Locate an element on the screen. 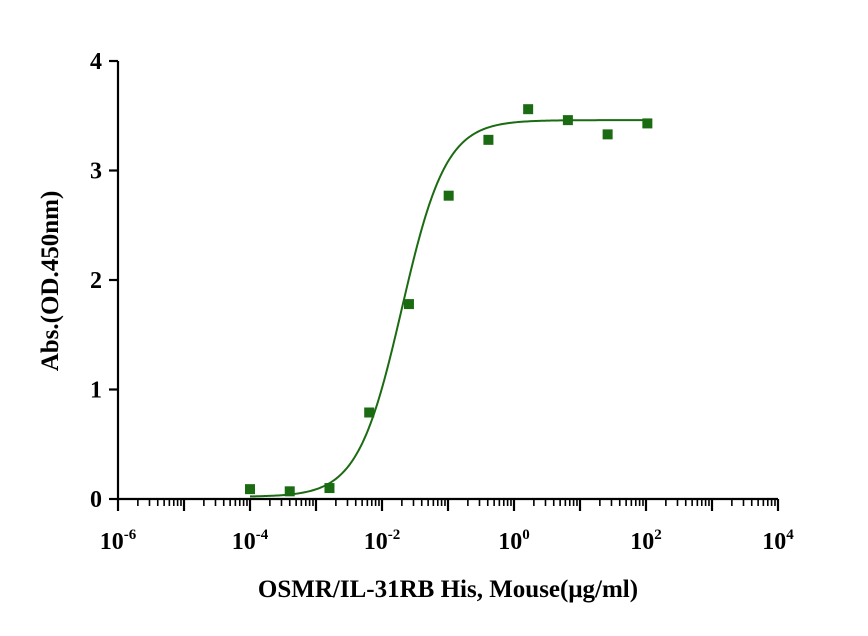  y-tick-label: 4 is located at coordinates (96, 62).